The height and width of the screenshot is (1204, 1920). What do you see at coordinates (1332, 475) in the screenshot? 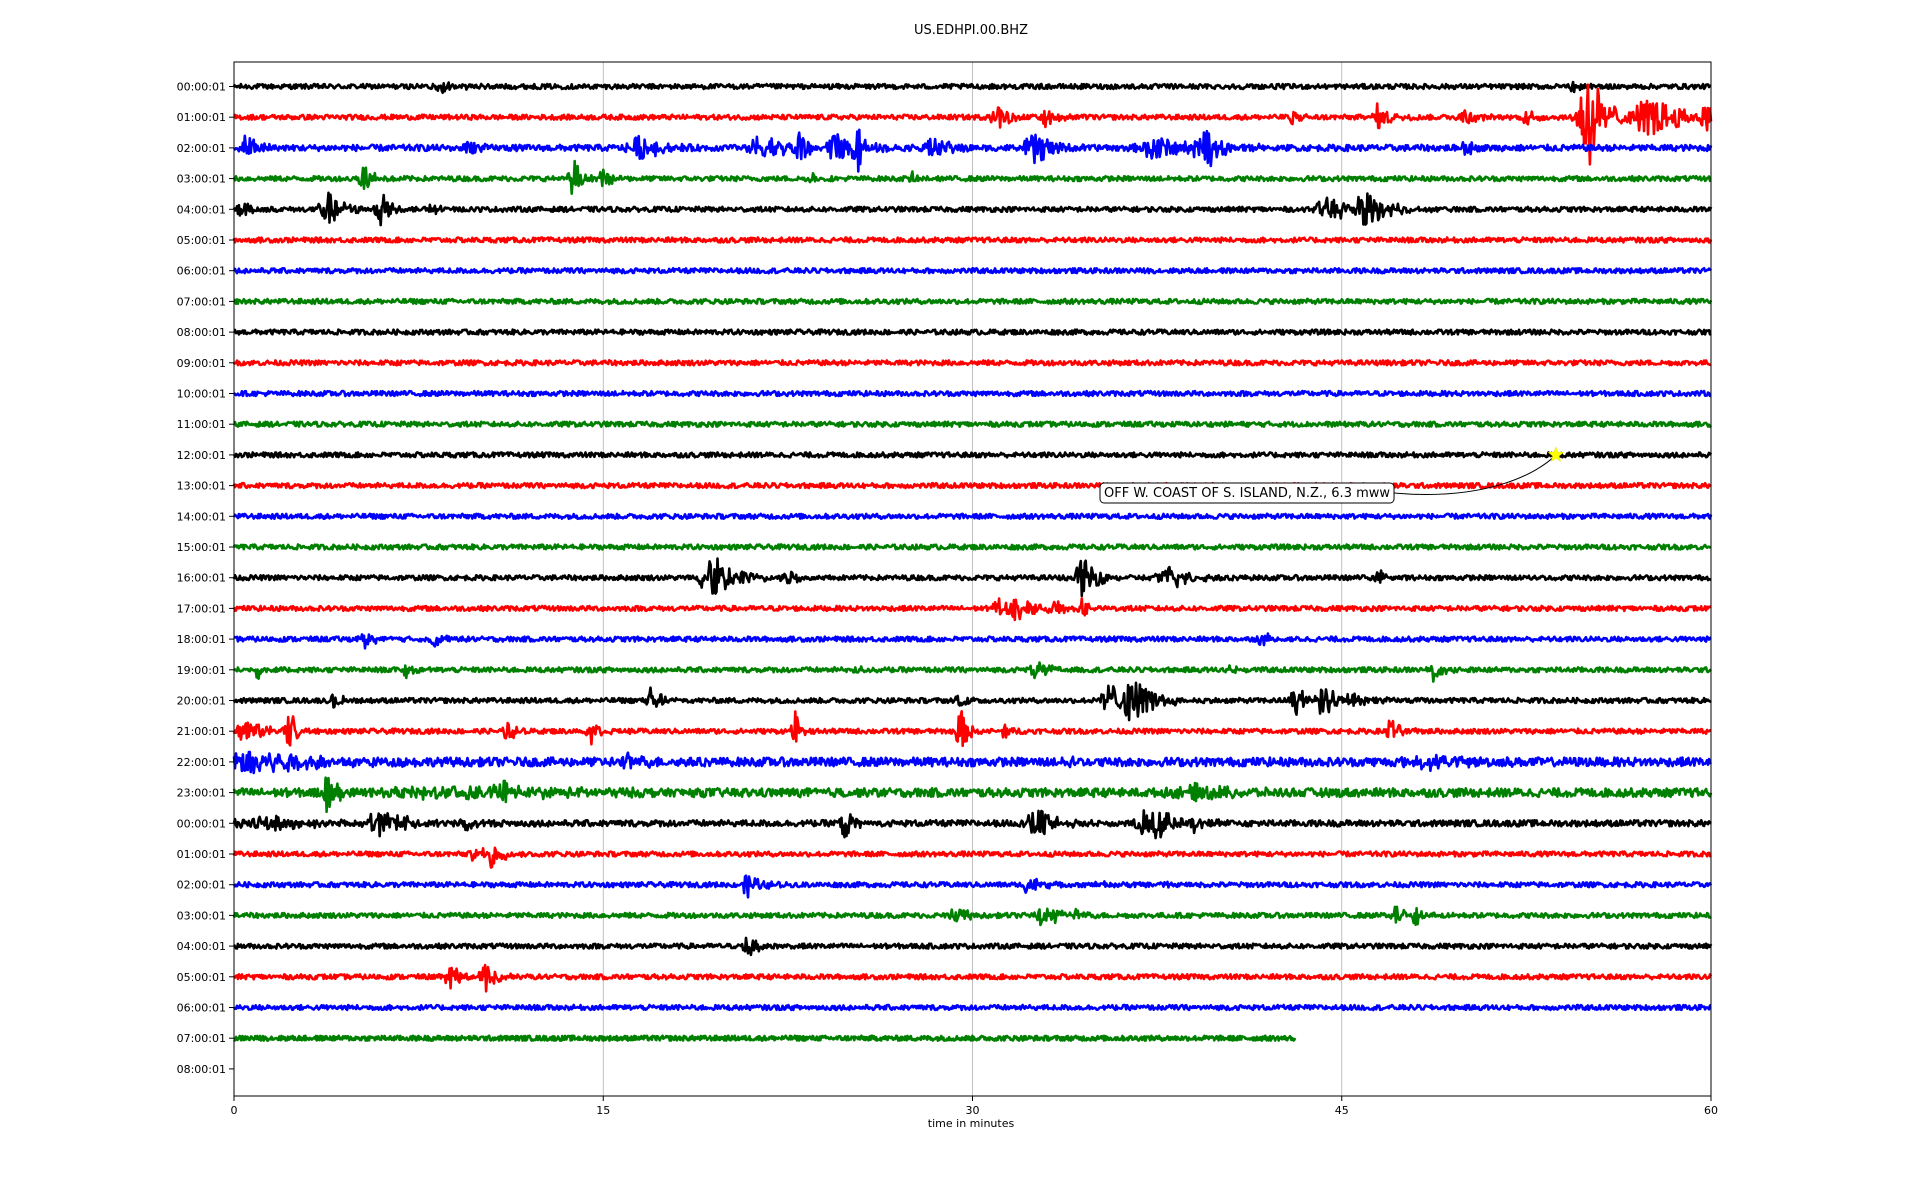
I see `event-annotation: OFF W. COAST OF S. ISLAND, N.Z., 6.3 mww` at bounding box center [1332, 475].